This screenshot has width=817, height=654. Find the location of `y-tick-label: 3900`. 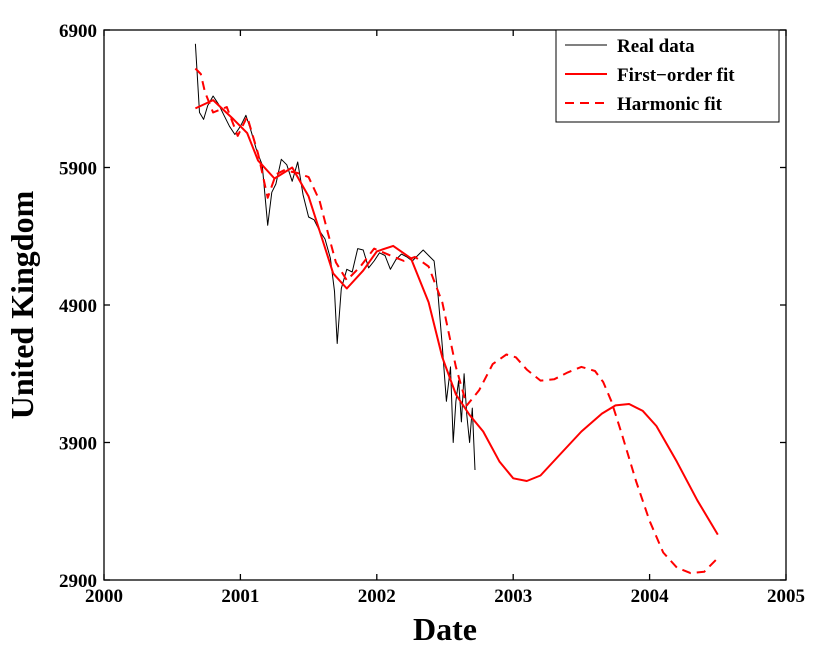

y-tick-label: 3900 is located at coordinates (78, 444).